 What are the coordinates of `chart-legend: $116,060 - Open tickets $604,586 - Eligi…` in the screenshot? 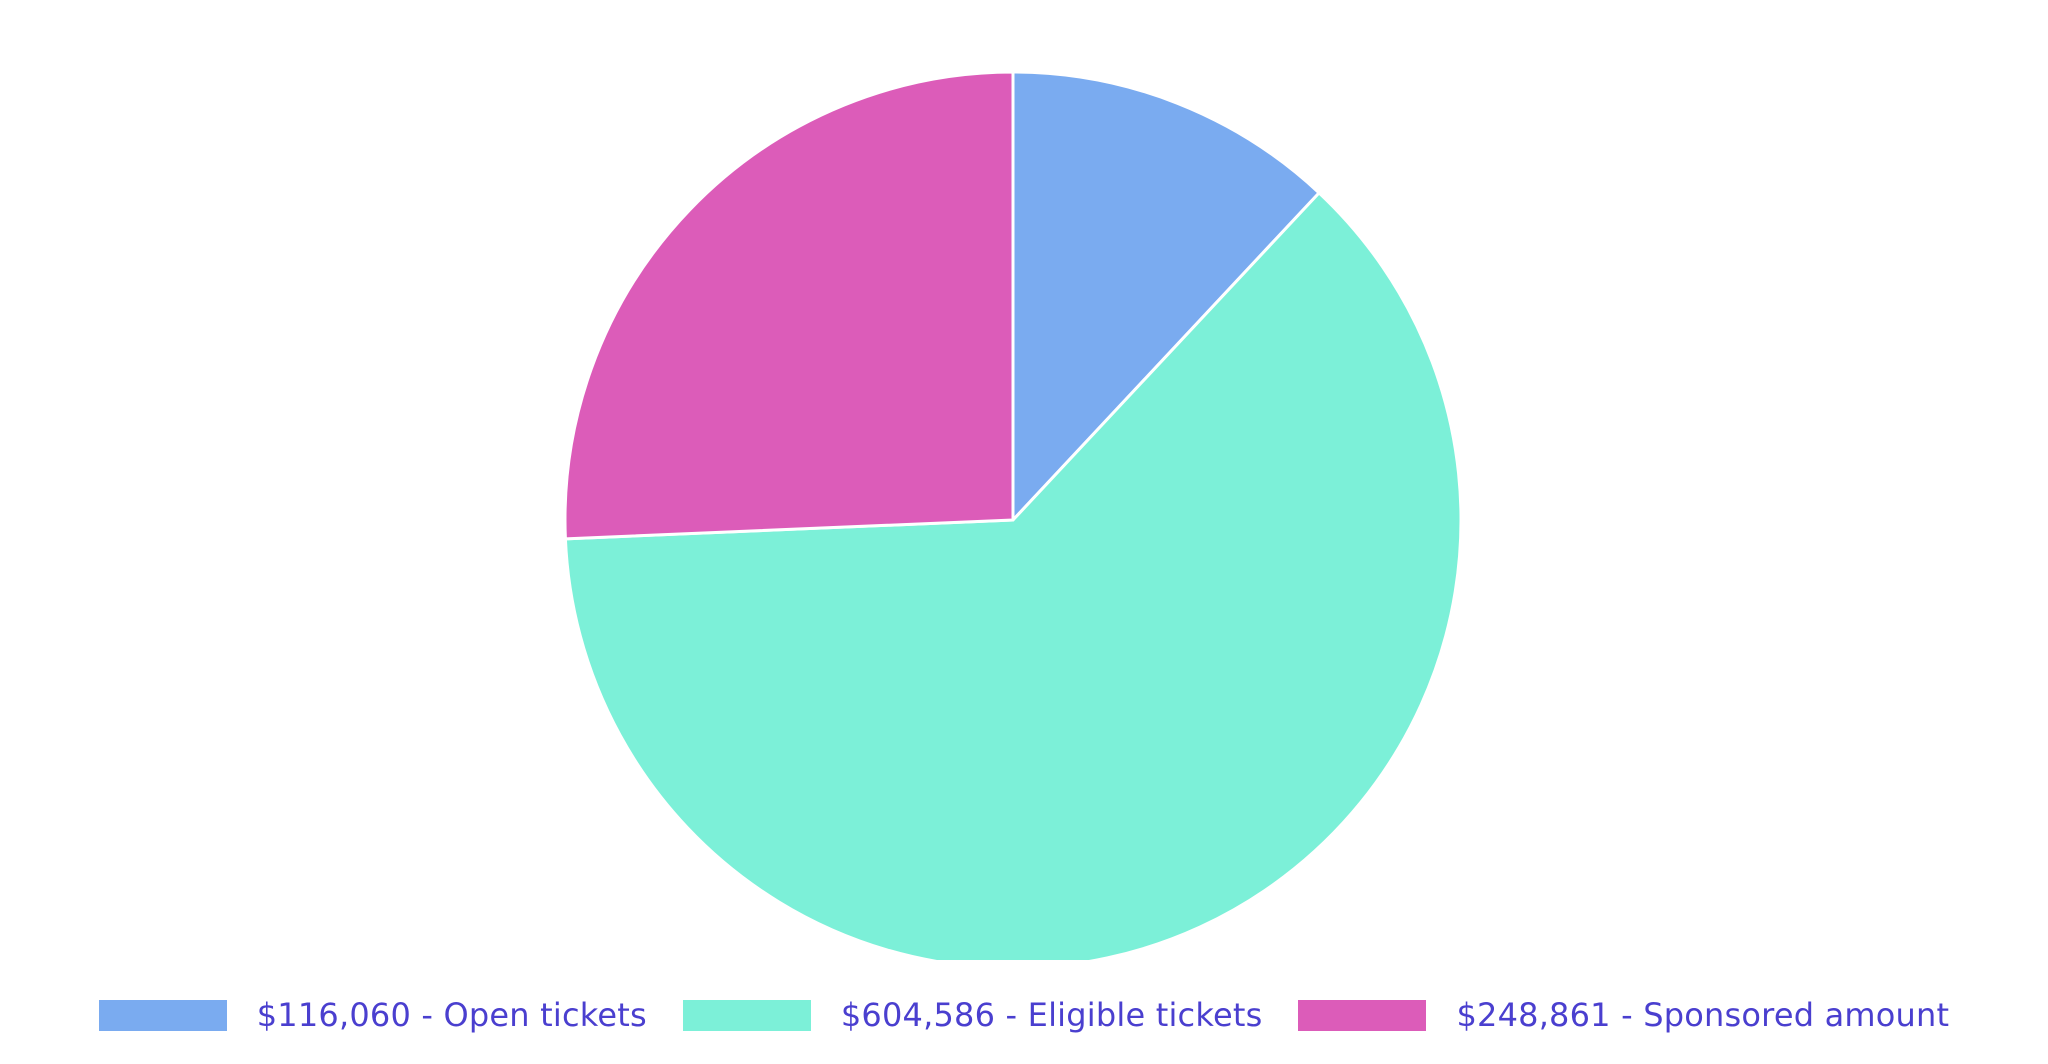 It's located at (1024, 1015).